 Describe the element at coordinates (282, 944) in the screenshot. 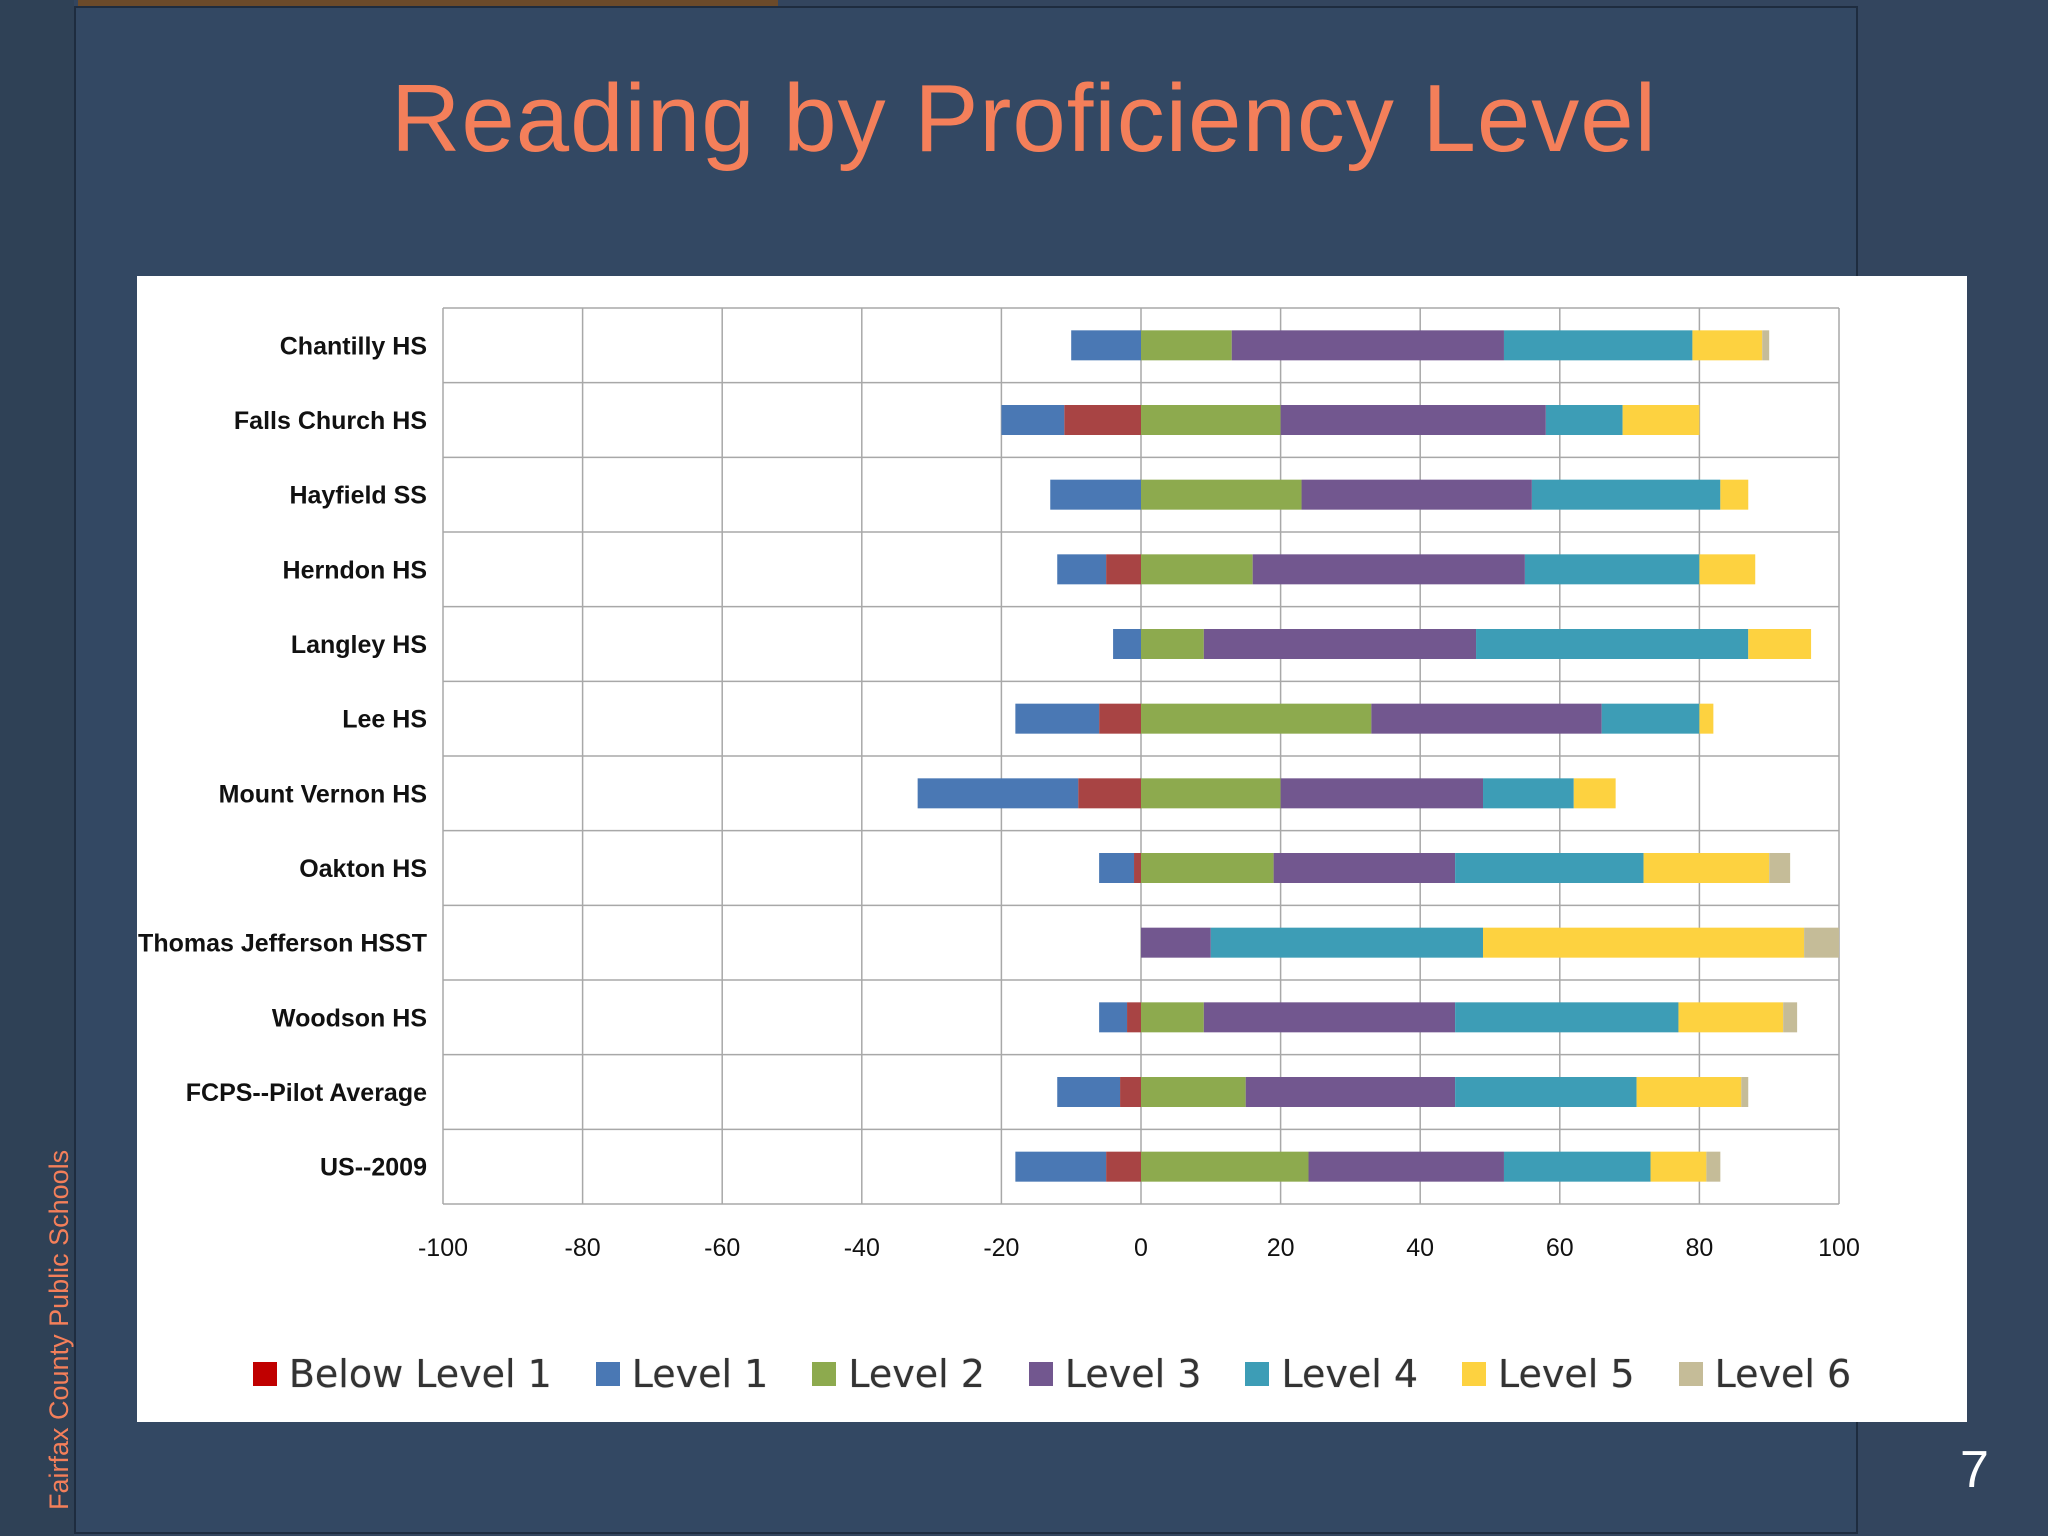

I see `category-label-8: Thomas Jefferson HSST` at that location.